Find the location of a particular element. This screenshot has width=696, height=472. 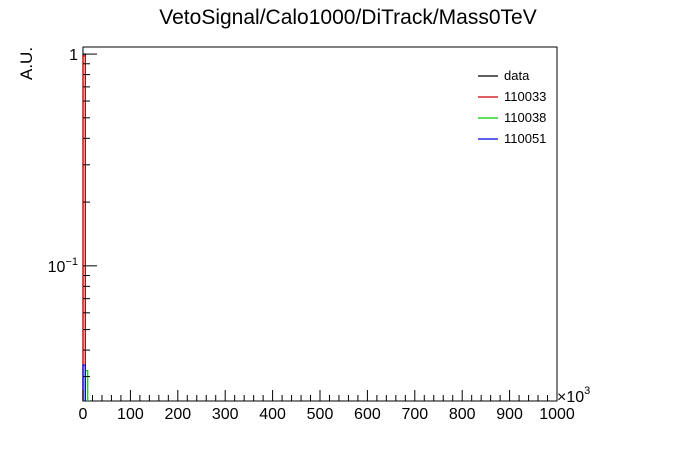

chart-title: VetoSignal/Calo1000/DiTrack/Mass0TeV is located at coordinates (347, 17).